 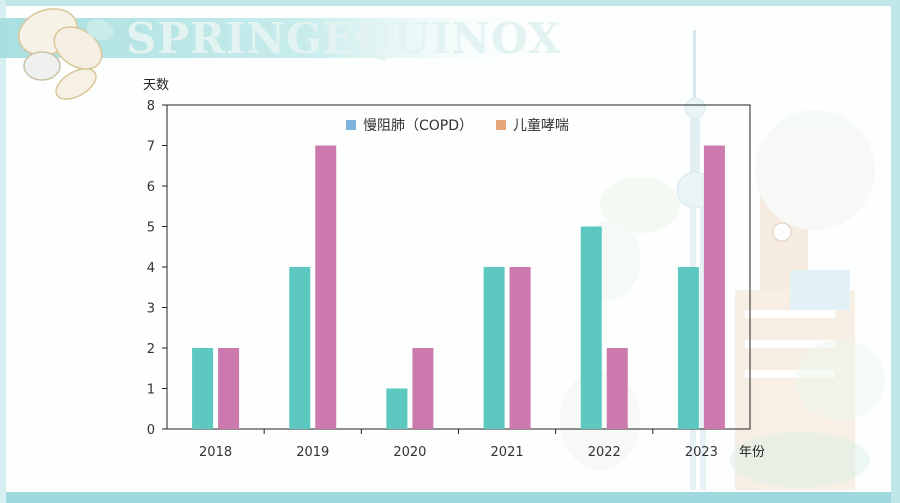 I want to click on y-axis-ticks: 0 1 2 3 4 5 6 7 8, so click(x=157, y=268).